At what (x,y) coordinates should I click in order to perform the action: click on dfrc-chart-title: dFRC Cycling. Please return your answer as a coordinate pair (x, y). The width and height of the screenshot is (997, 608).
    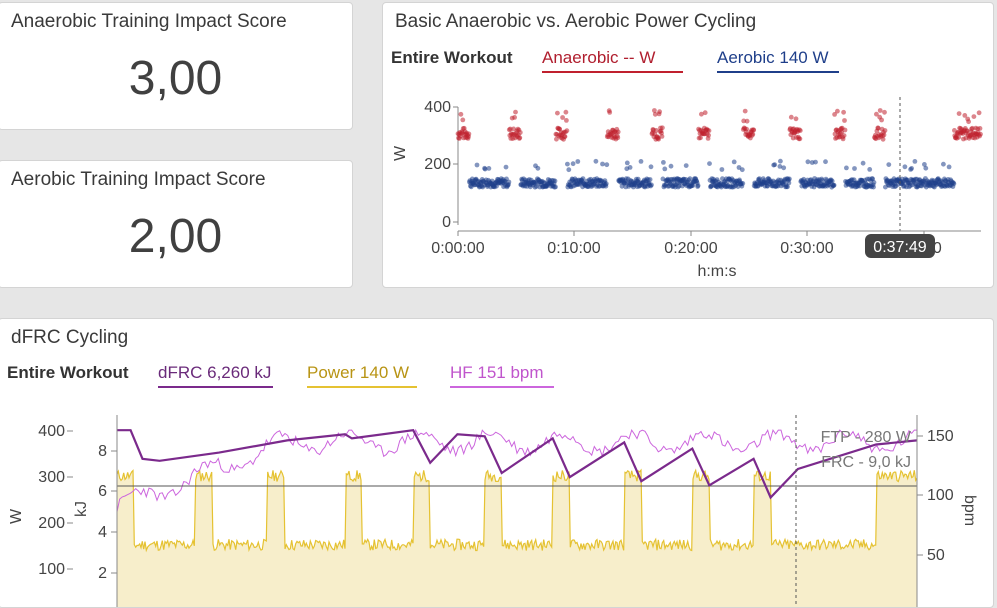
    Looking at the image, I should click on (70, 337).